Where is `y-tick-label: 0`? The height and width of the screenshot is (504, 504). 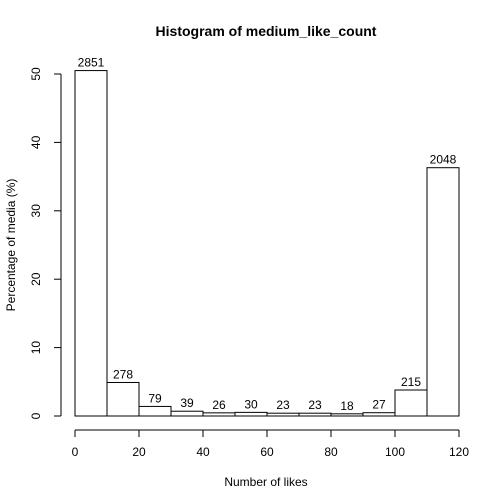 y-tick-label: 0 is located at coordinates (36, 415).